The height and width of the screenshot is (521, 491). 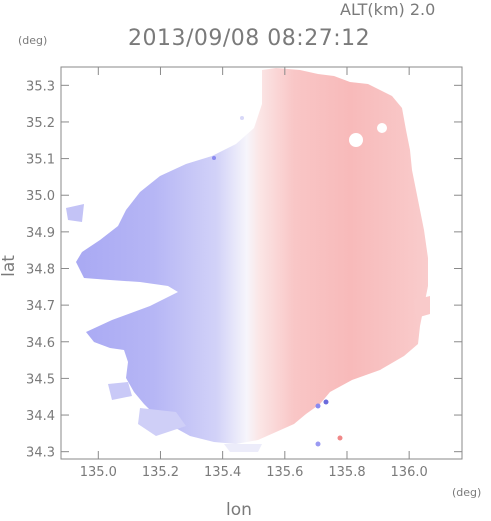 I want to click on x-axis-label: lon, so click(x=239, y=510).